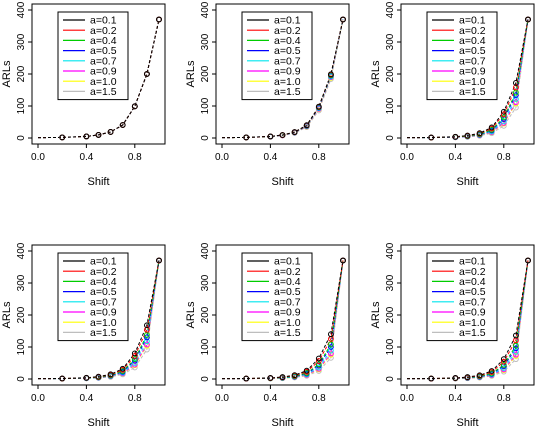 The image size is (550, 434). I want to click on legend-label: a=0.7, so click(287, 61).